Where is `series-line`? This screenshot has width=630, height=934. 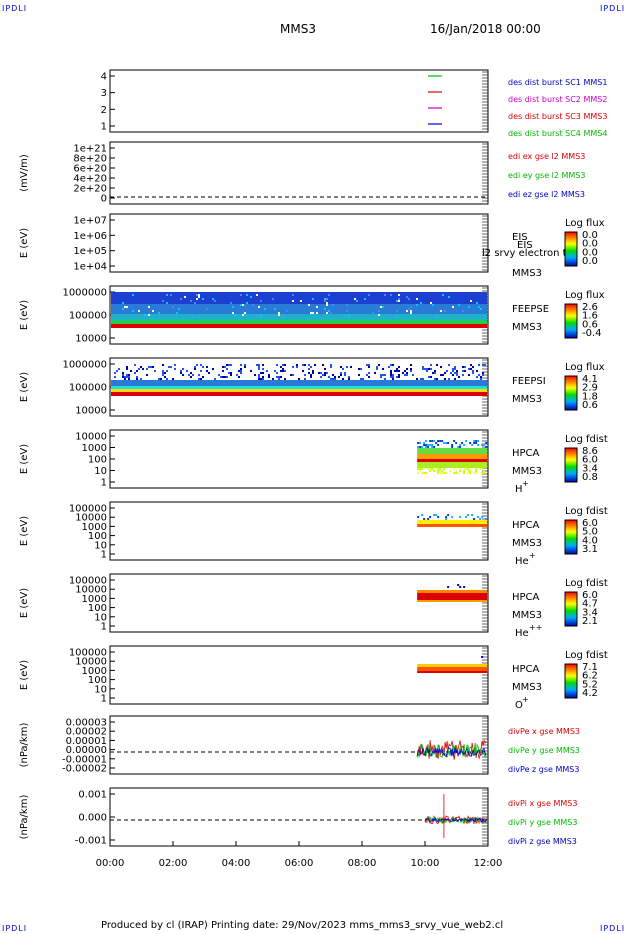 series-line is located at coordinates (456, 820).